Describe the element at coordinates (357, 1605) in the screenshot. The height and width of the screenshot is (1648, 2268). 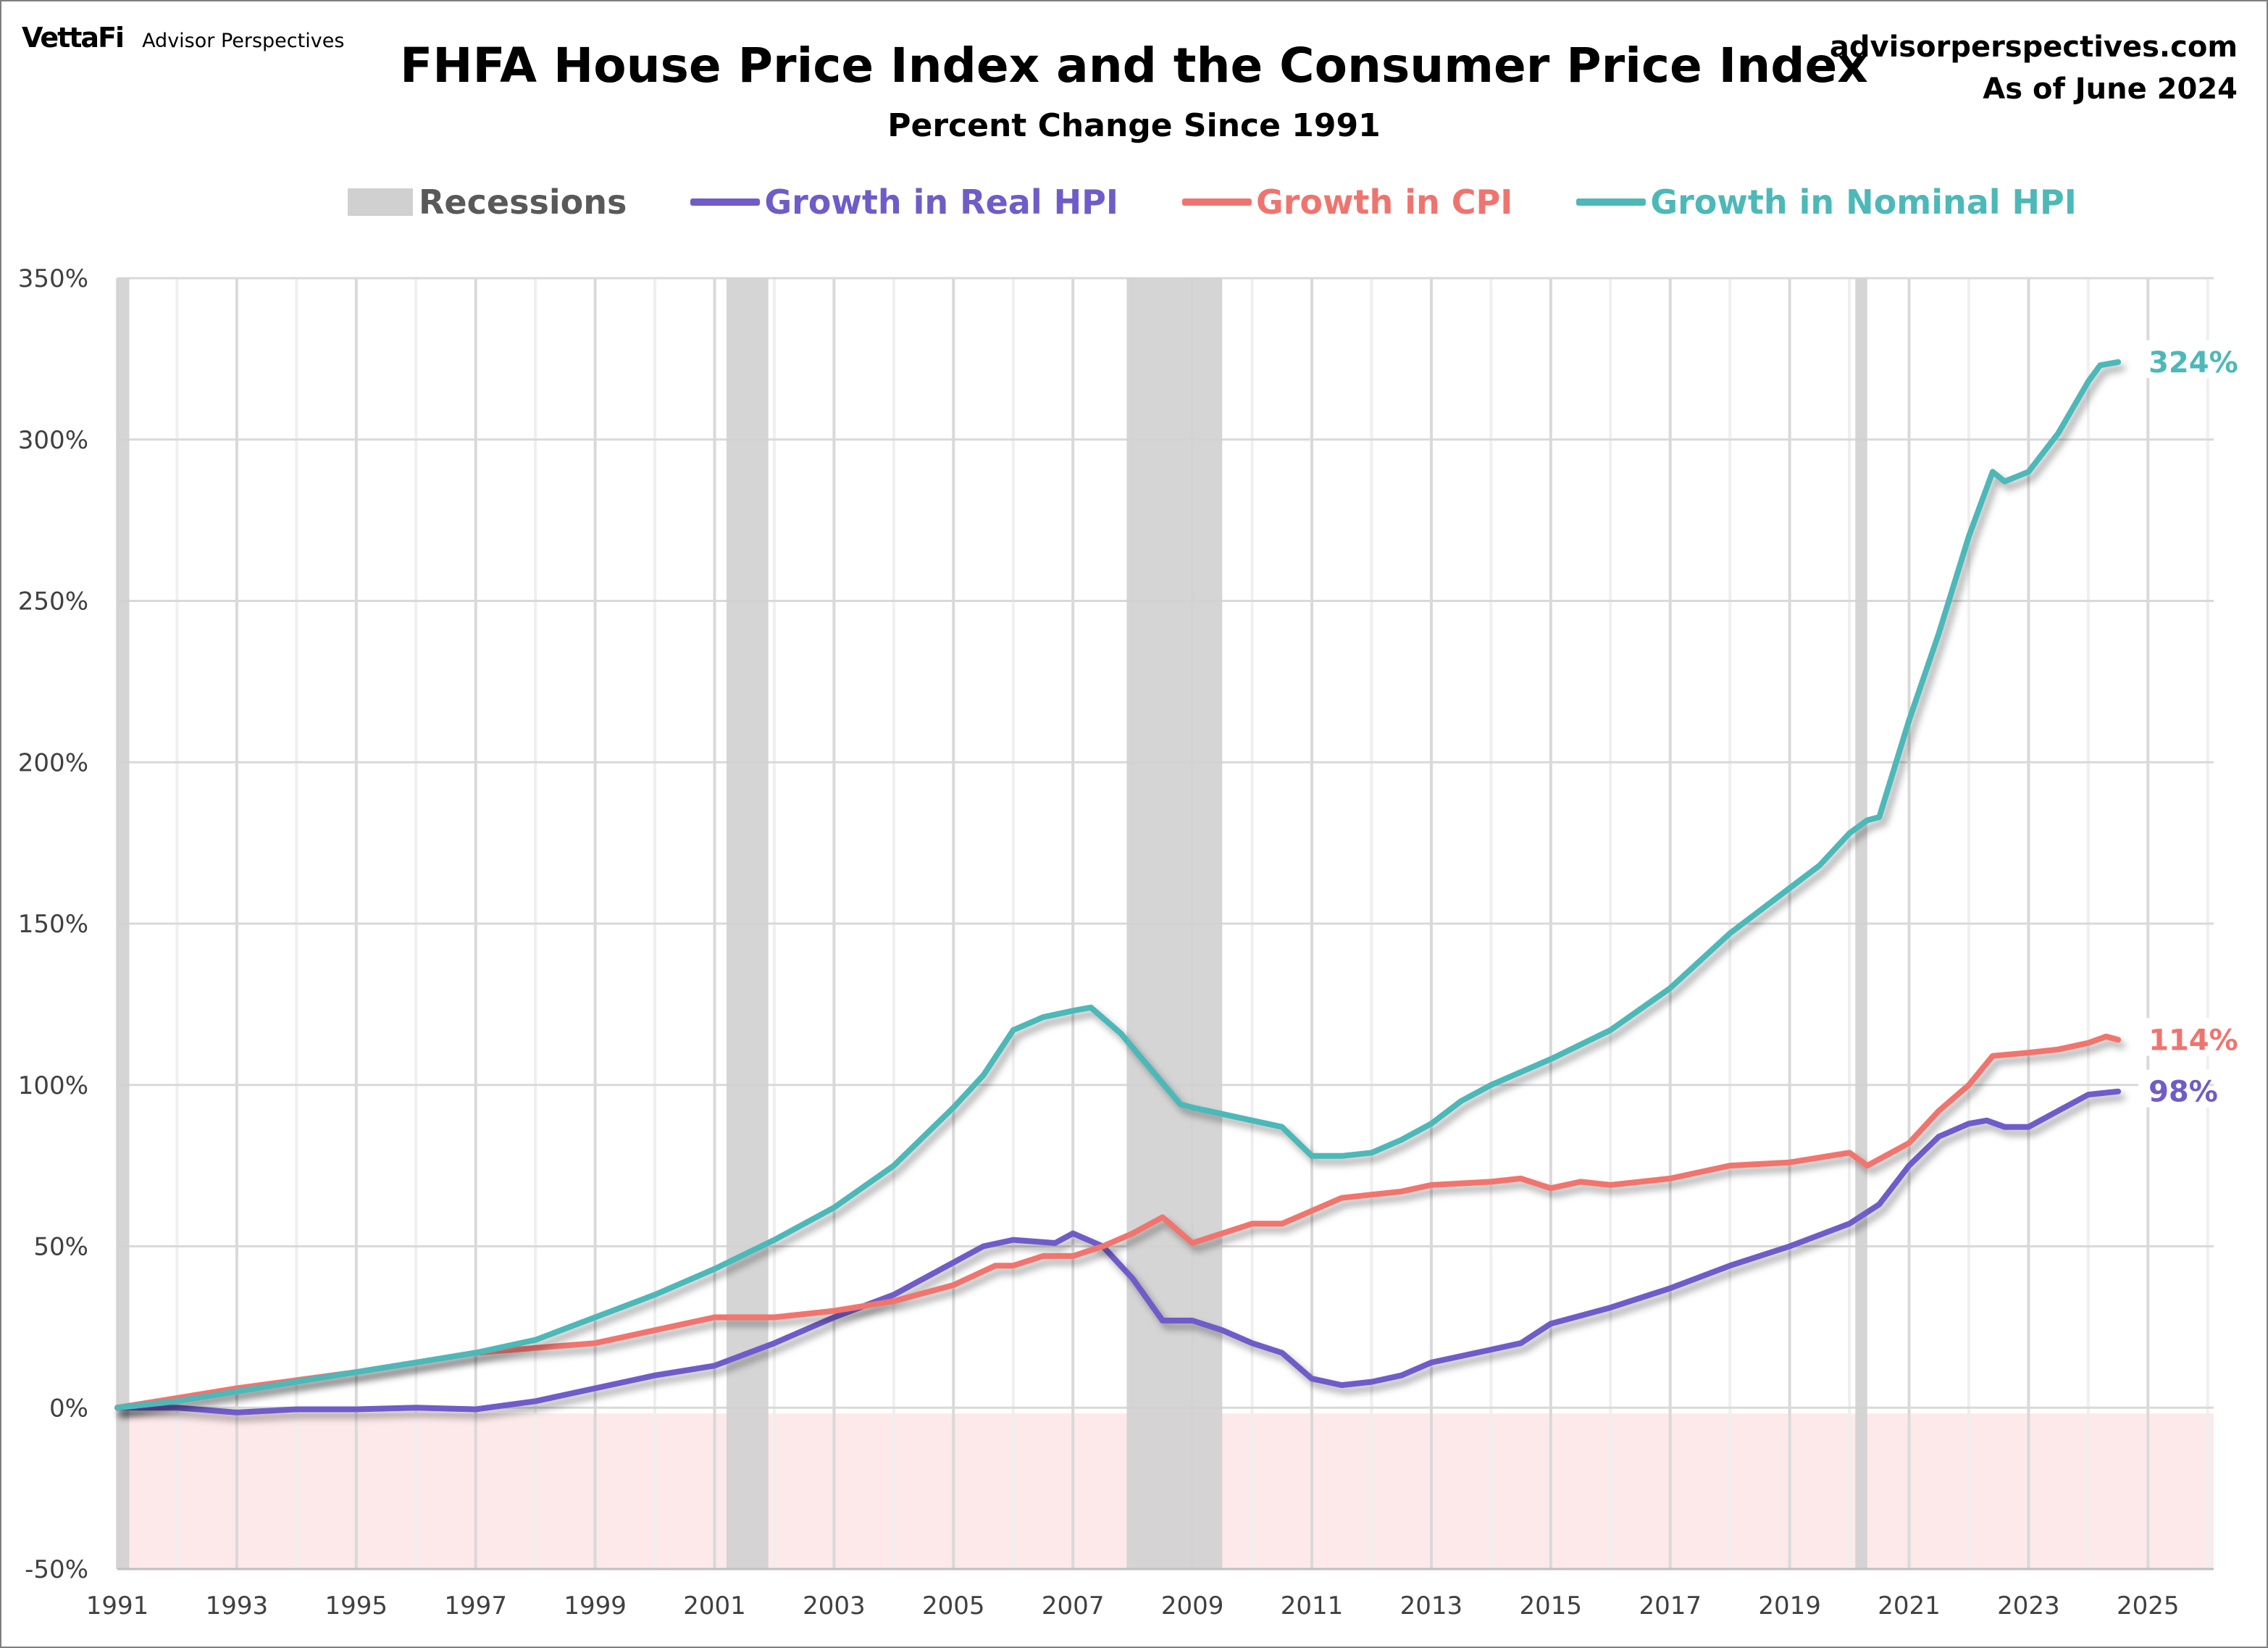
I see `x-tick-label: 1995` at that location.